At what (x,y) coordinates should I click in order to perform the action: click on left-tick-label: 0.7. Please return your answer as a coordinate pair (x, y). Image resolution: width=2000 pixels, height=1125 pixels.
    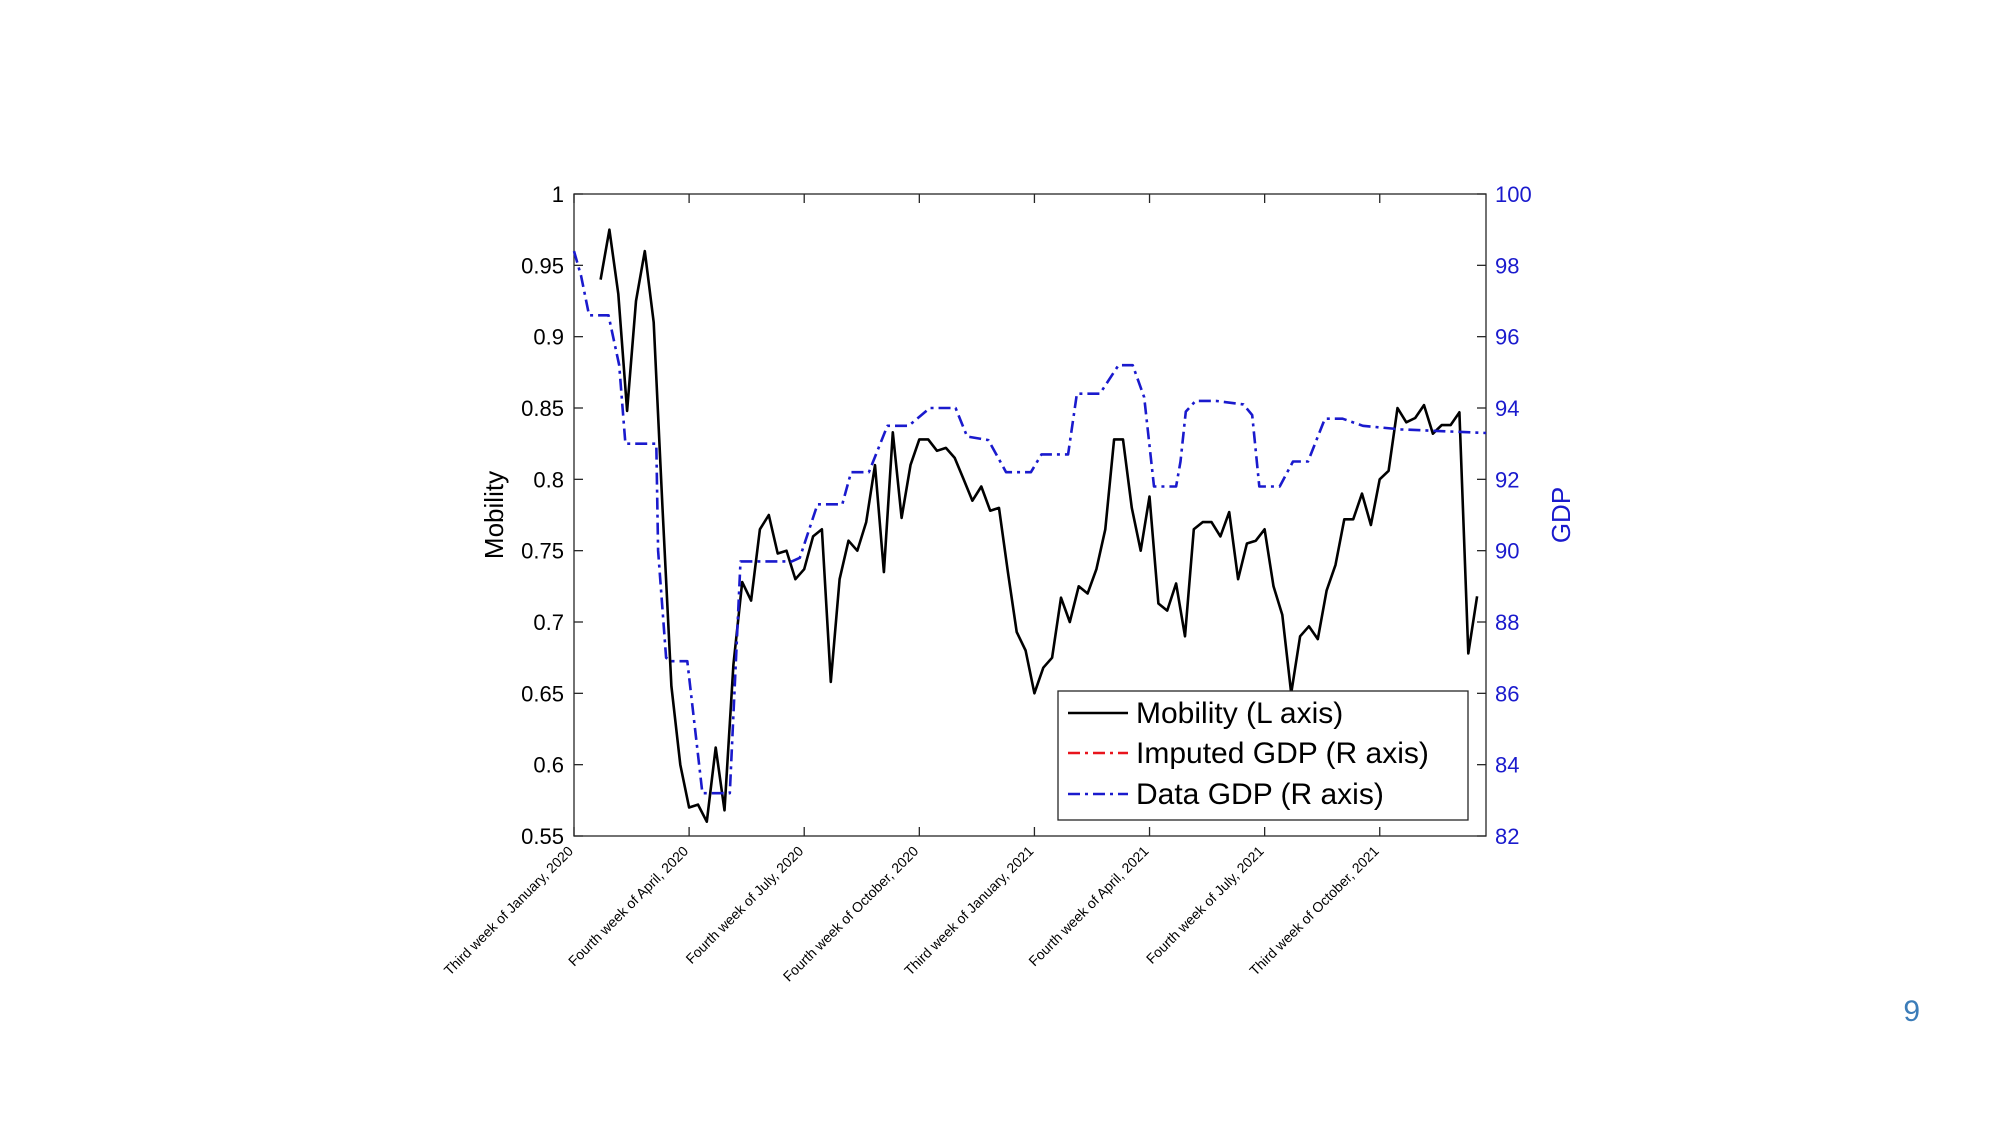
    Looking at the image, I should click on (548, 622).